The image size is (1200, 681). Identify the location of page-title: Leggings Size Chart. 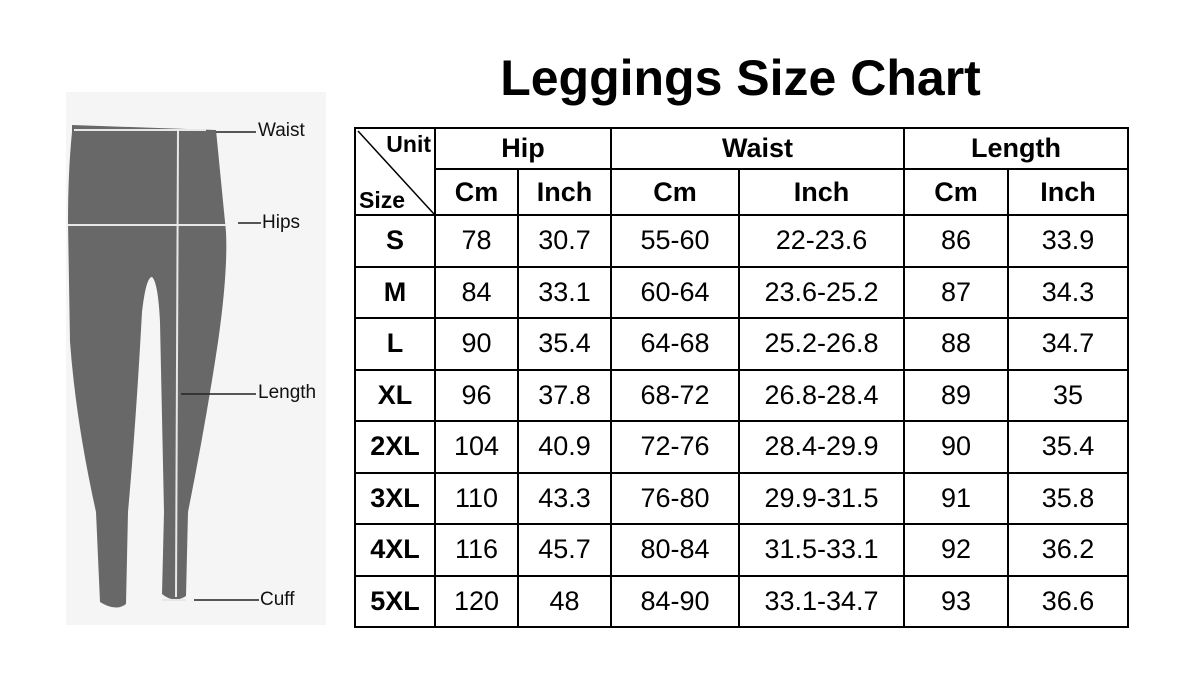
(740, 78).